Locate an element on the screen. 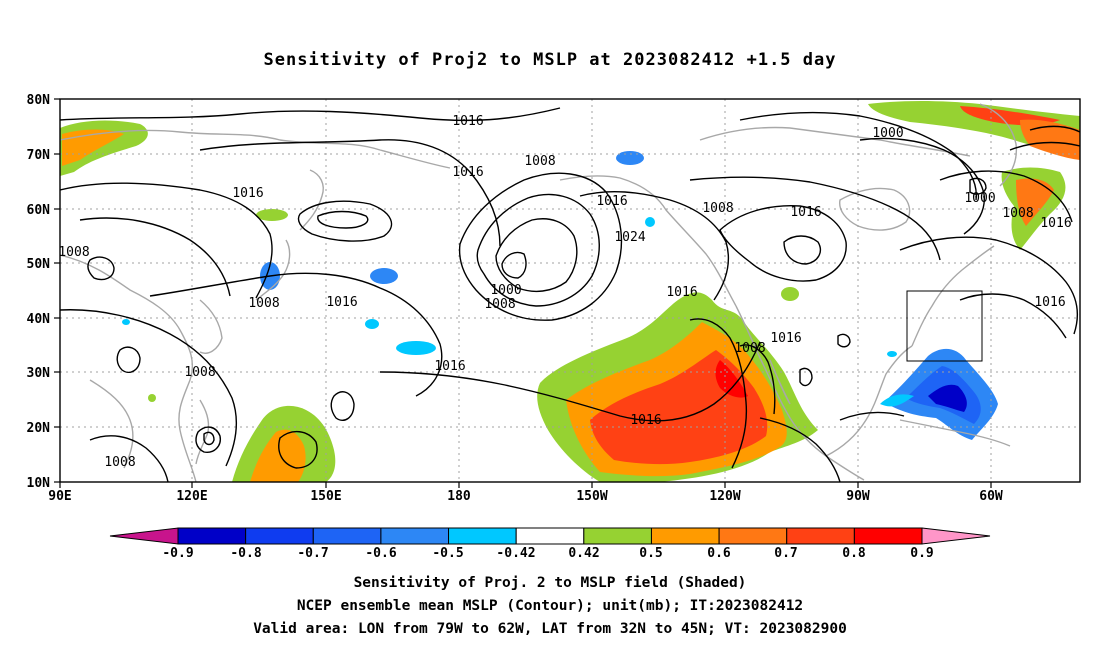  colorbar-label: -0.9 is located at coordinates (177, 553).